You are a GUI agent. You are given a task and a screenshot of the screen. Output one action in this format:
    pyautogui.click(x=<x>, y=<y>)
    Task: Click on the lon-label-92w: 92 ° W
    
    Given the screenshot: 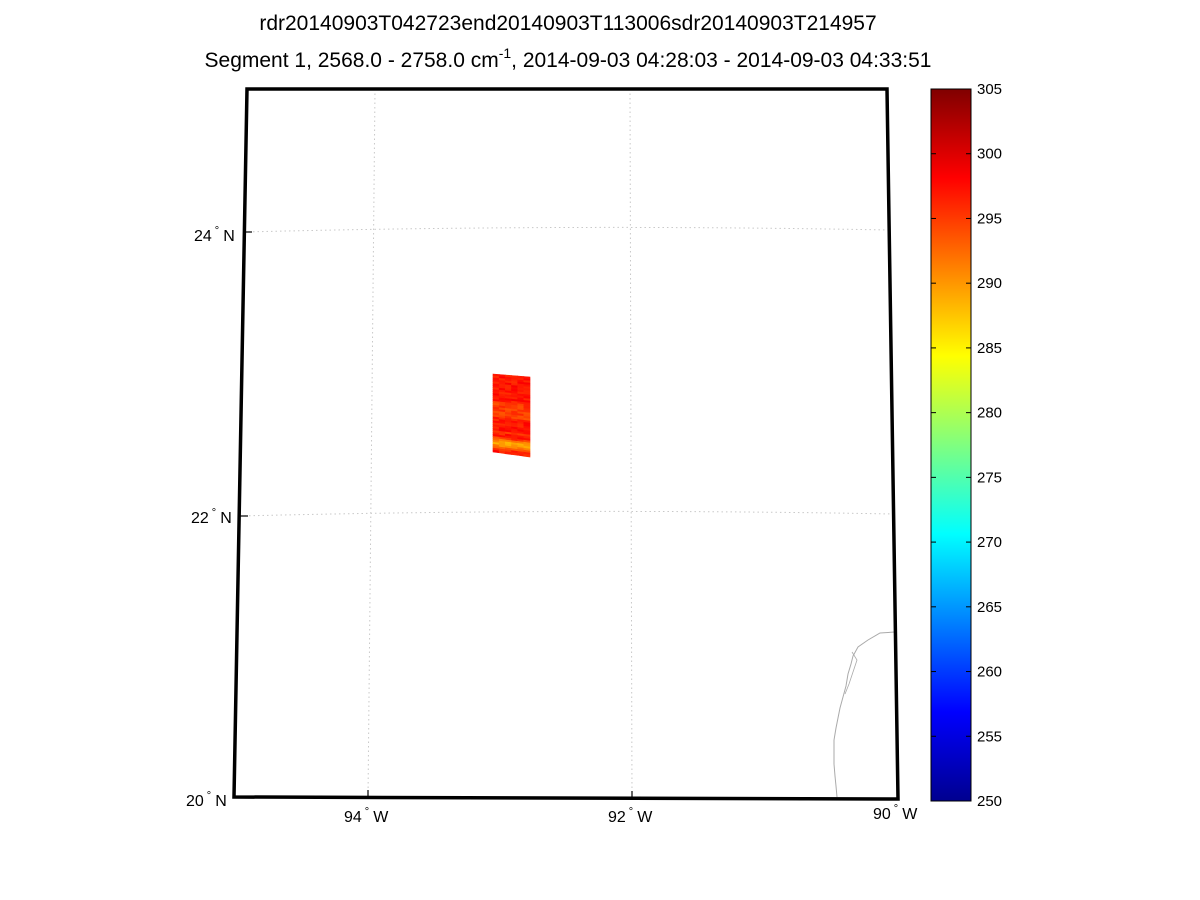 What is the action you would take?
    pyautogui.click(x=630, y=816)
    